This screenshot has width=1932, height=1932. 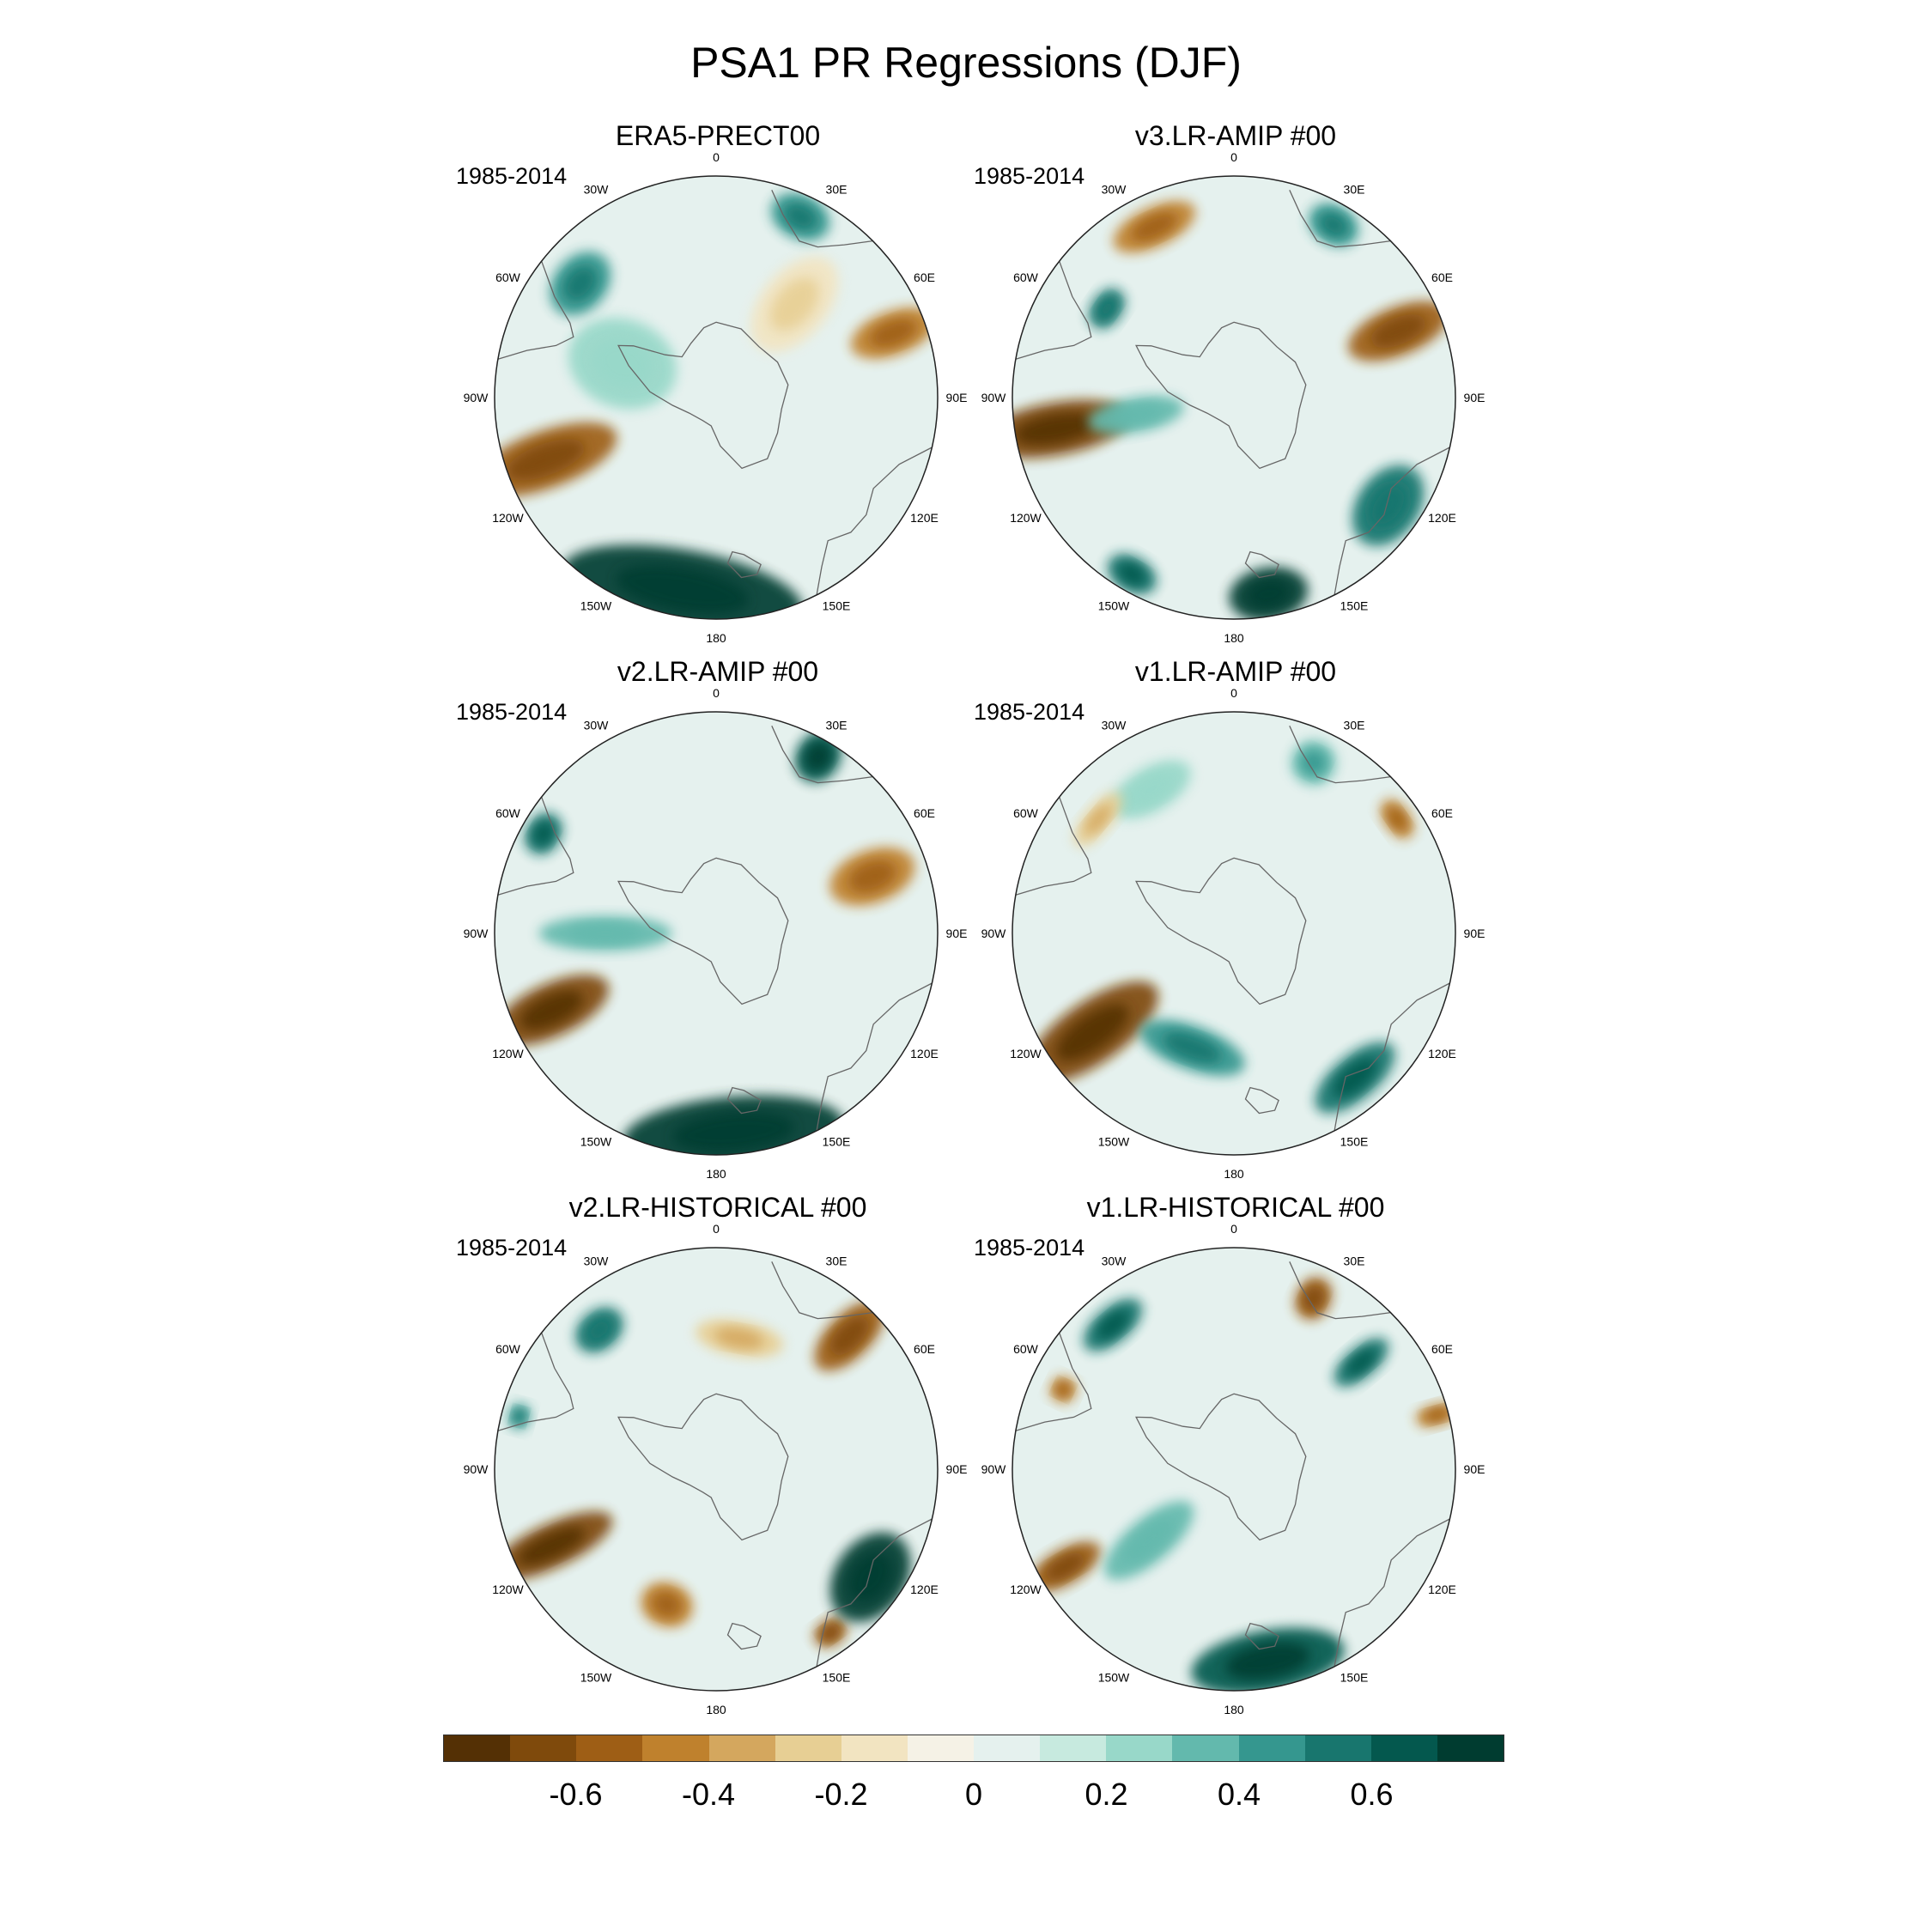 I want to click on longitude-label: 90E, so click(x=957, y=1469).